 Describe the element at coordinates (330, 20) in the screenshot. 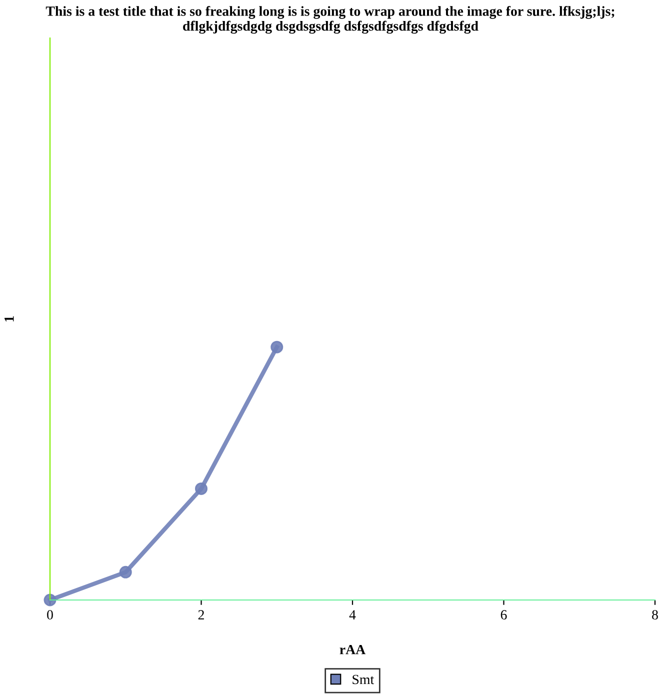

I see `chart-title: This is a test title that is so freaking long is is going to wrap around the image for sure. lfksjg;ljs; dflgkjdfgsdgdg dsgdsgsdfg dsfgsdfgsdfgs dfgdsfgd` at that location.